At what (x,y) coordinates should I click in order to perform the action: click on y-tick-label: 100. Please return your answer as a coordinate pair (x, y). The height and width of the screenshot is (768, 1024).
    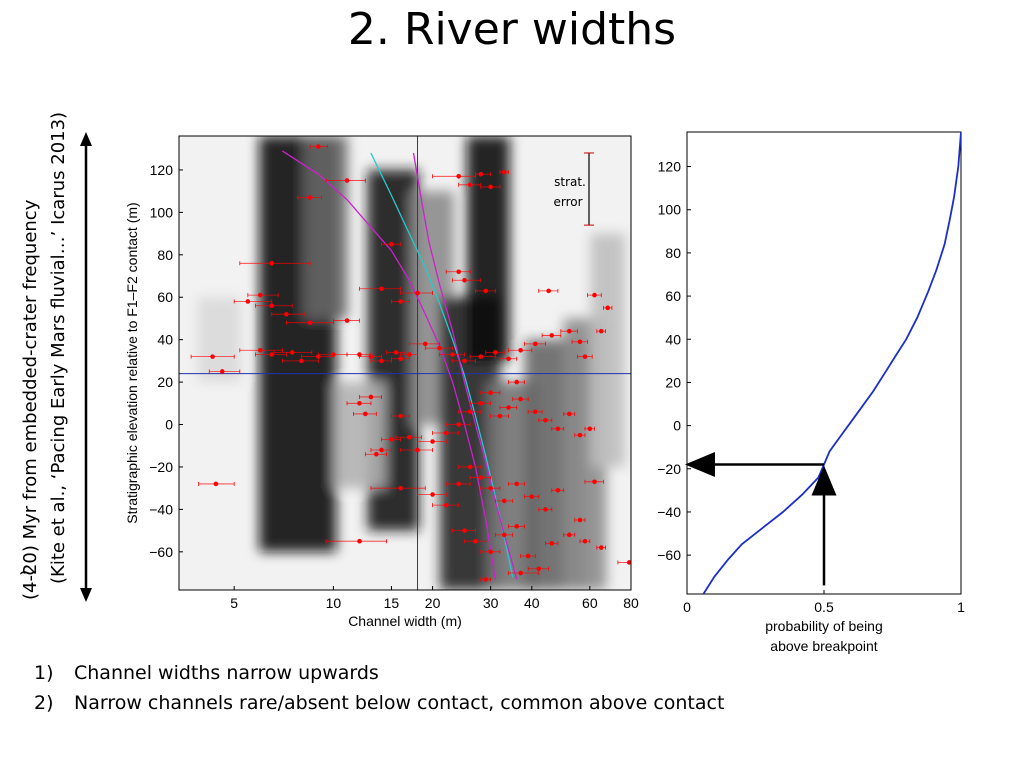
    Looking at the image, I should click on (162, 212).